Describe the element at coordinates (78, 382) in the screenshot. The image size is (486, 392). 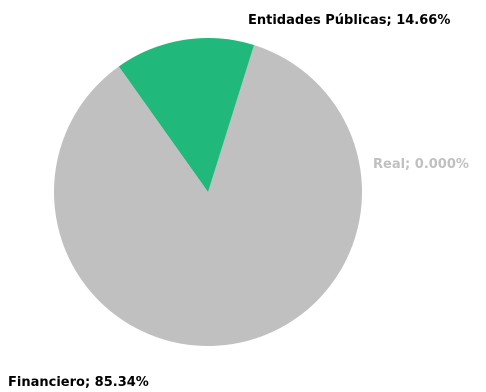
I see `label-financiero: Financiero; 85.34%` at that location.